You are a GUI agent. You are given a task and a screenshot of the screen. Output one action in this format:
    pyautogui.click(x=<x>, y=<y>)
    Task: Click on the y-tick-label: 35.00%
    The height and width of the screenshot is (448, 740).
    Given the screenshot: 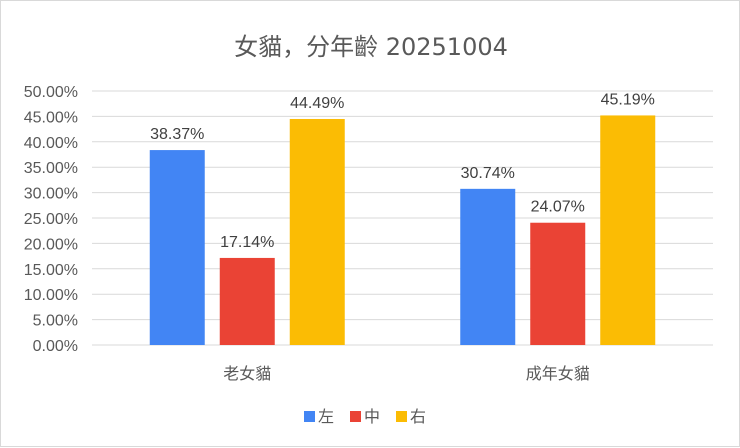 What is the action you would take?
    pyautogui.click(x=51, y=168)
    